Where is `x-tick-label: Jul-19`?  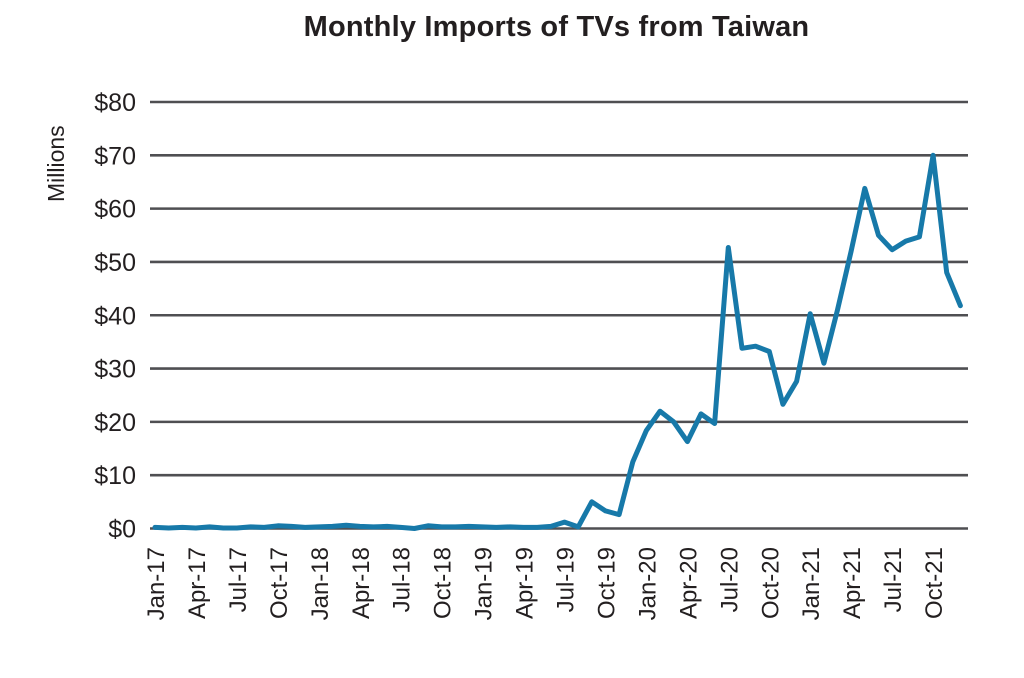 x-tick-label: Jul-19 is located at coordinates (566, 579).